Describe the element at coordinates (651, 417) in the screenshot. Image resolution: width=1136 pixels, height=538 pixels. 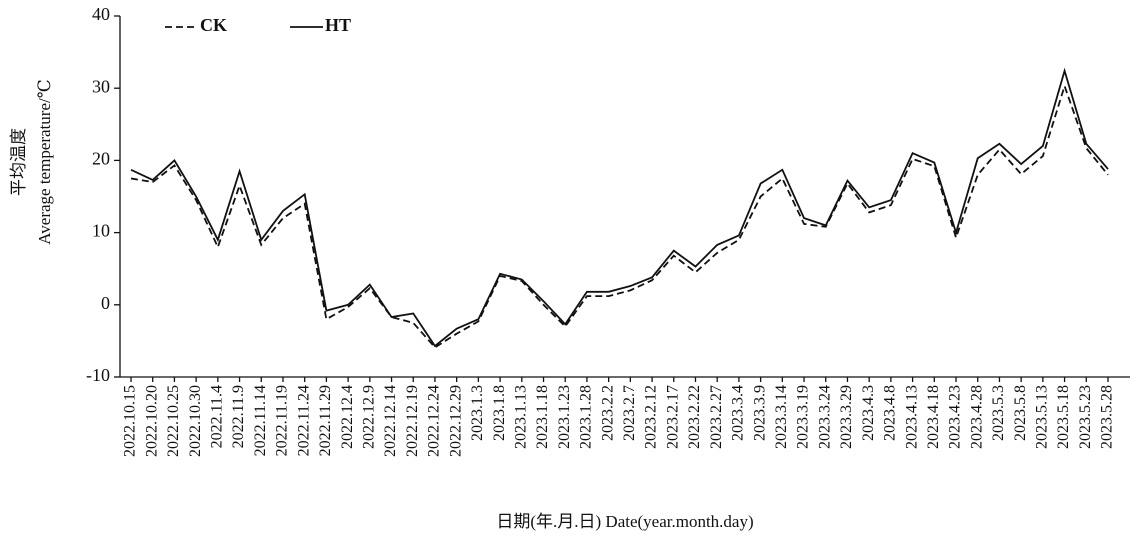
I see `x-tick-label: 2023.2.12` at that location.